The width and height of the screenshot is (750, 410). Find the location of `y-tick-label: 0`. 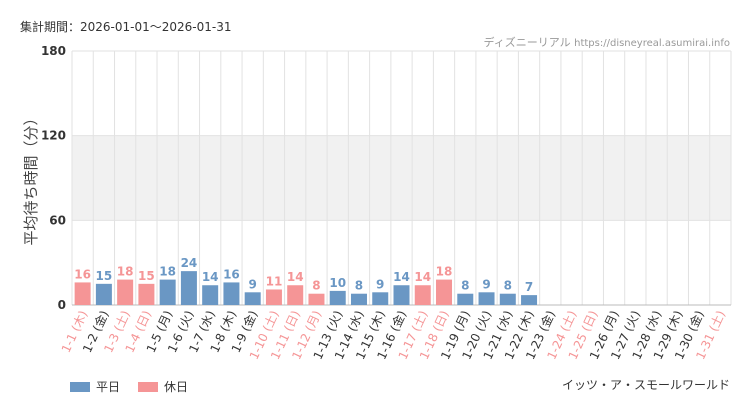

y-tick-label: 0 is located at coordinates (62, 305).